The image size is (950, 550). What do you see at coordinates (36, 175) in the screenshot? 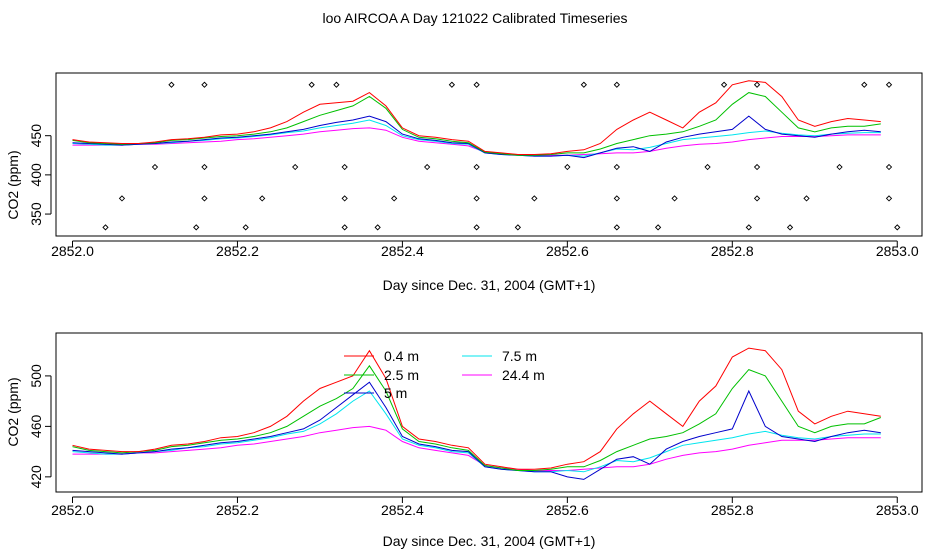
I see `y-tick-label: 400` at bounding box center [36, 175].